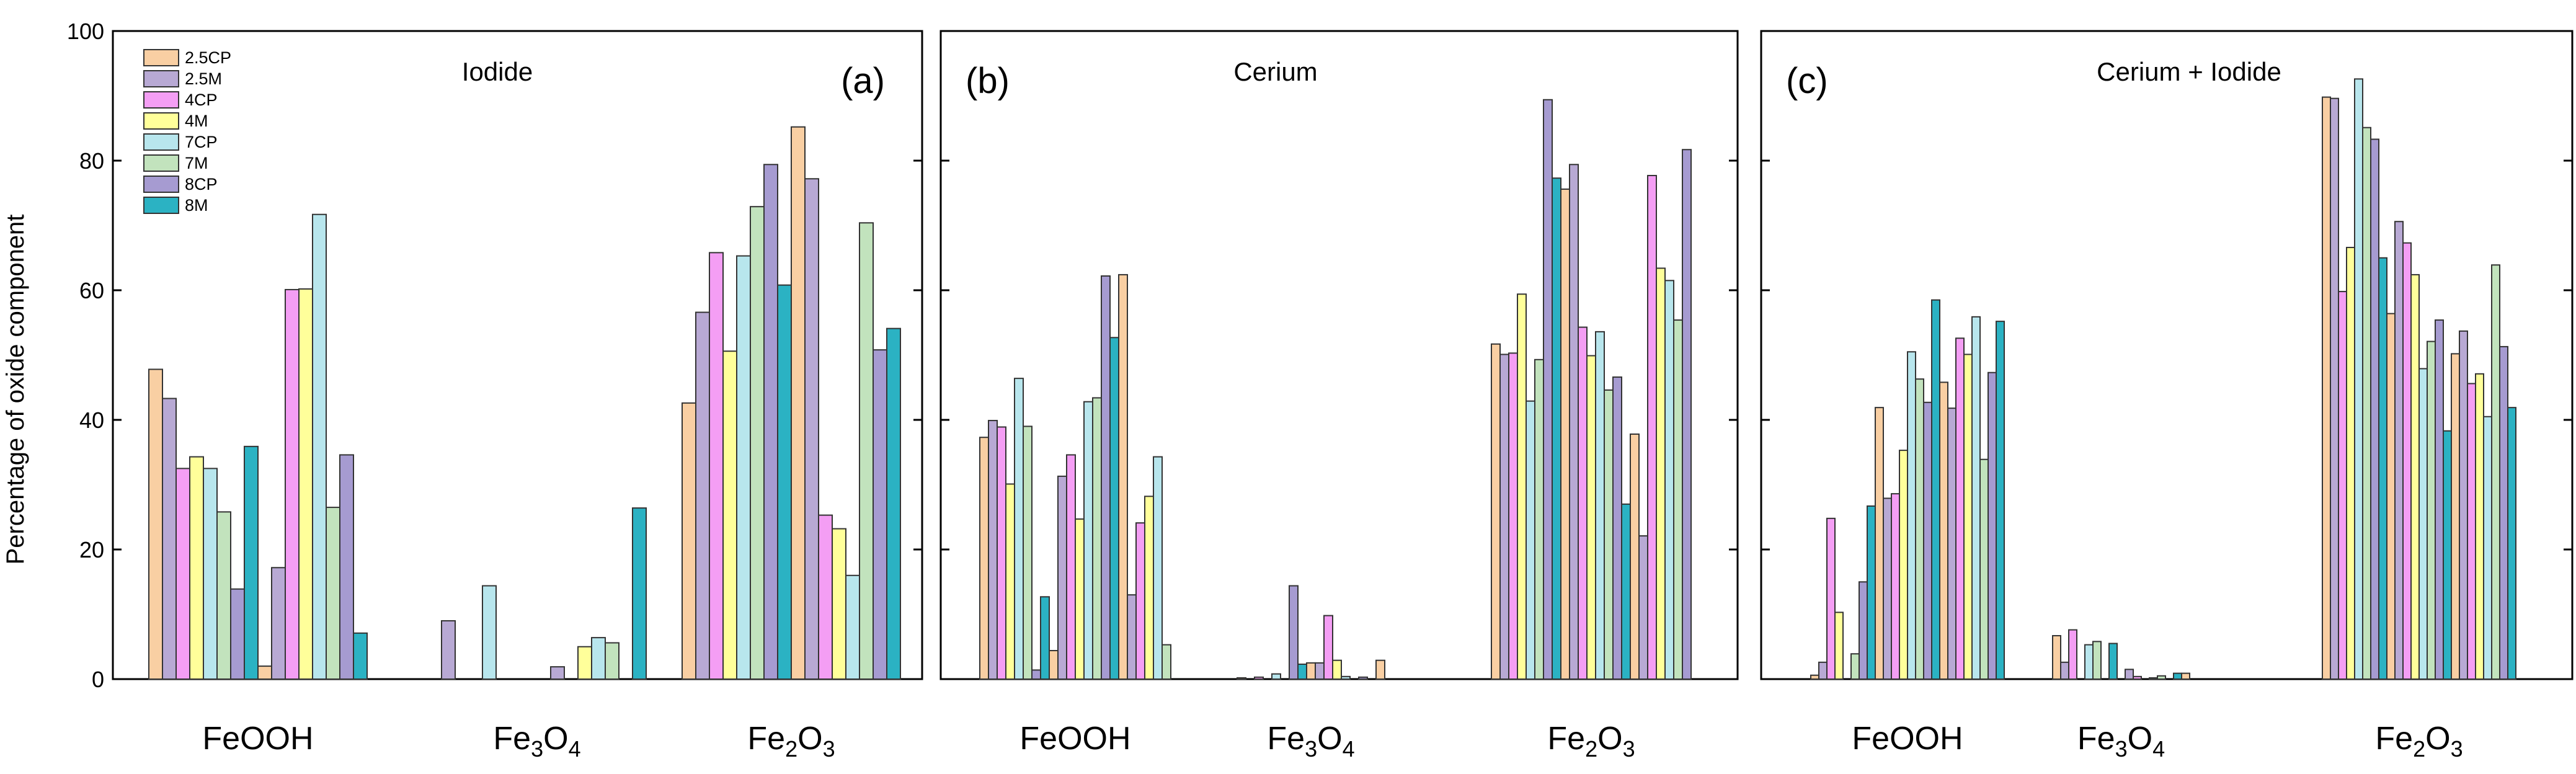  What do you see at coordinates (2189, 71) in the screenshot?
I see `panel-title: Cerium + Iodide` at bounding box center [2189, 71].